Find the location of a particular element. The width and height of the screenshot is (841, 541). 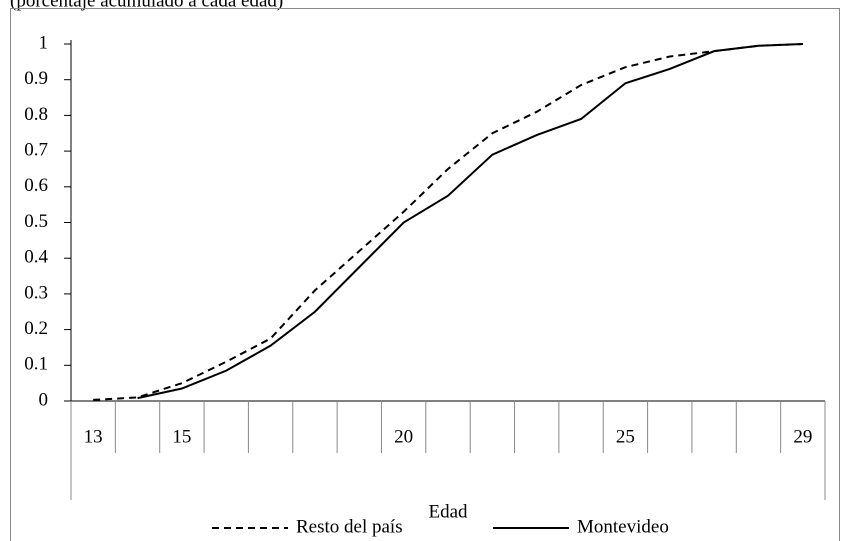

y-tick-label: 0.3 is located at coordinates (36, 292).